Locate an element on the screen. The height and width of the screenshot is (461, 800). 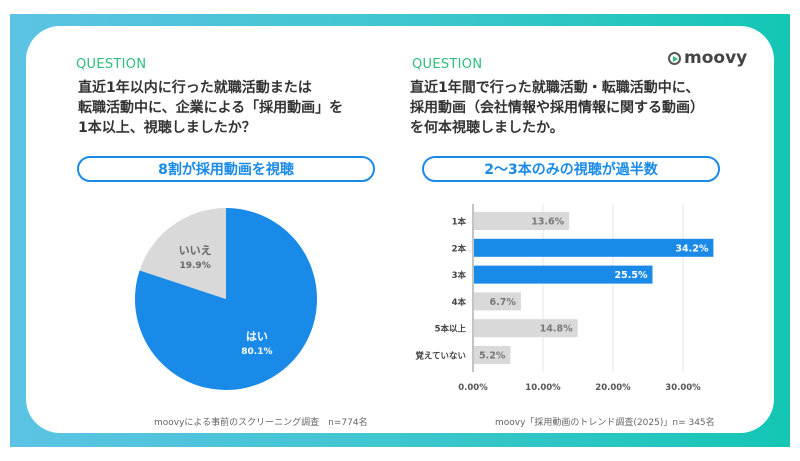
bar-data-label: 5.2% is located at coordinates (492, 356).